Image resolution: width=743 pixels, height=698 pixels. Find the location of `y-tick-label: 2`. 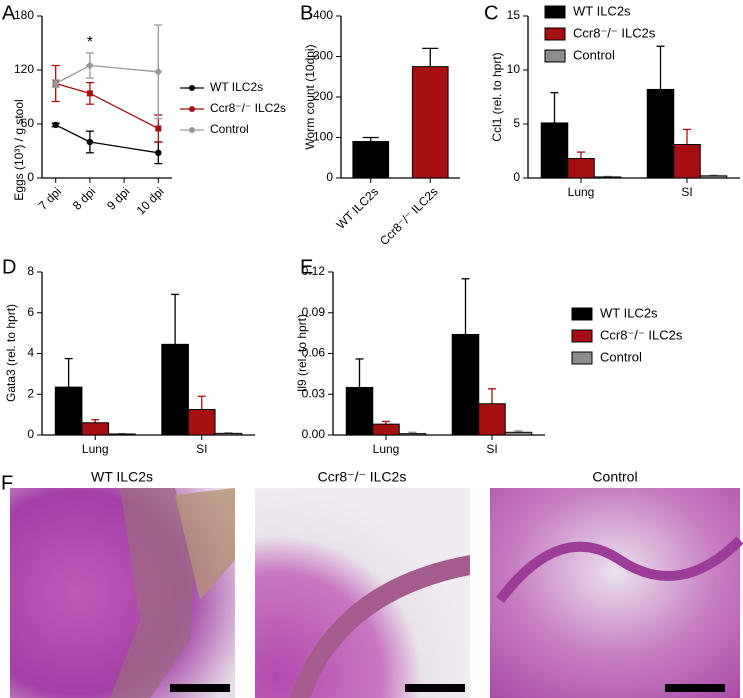

y-tick-label: 2 is located at coordinates (30, 393).